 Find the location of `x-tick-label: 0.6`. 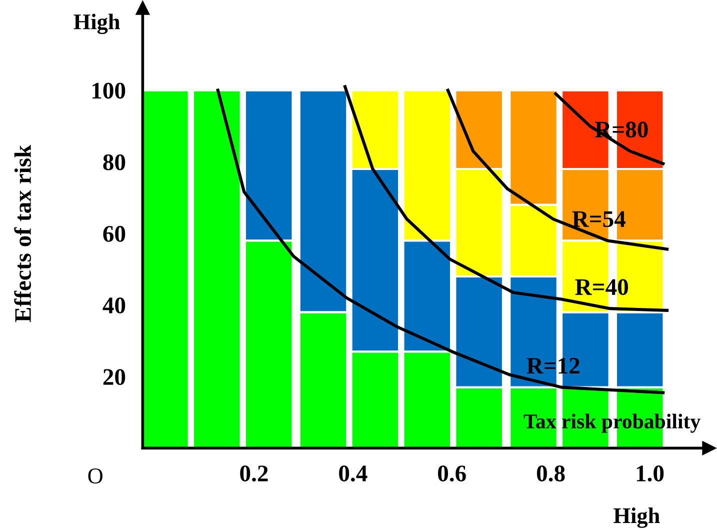

x-tick-label: 0.6 is located at coordinates (452, 474).